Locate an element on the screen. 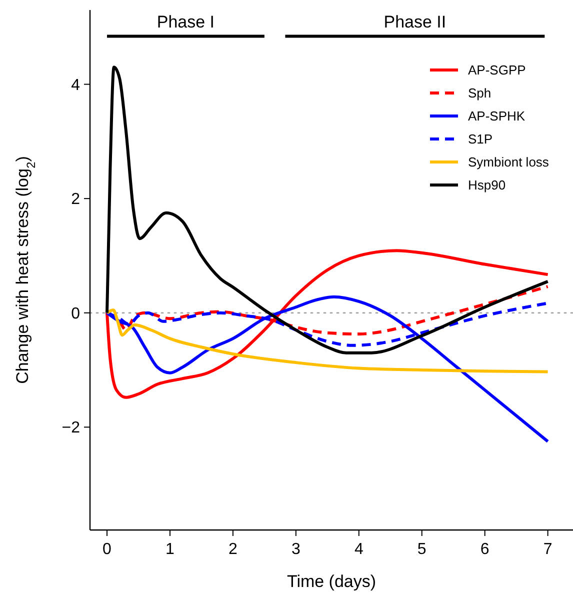 The image size is (573, 597). line-series is located at coordinates (328, 341).